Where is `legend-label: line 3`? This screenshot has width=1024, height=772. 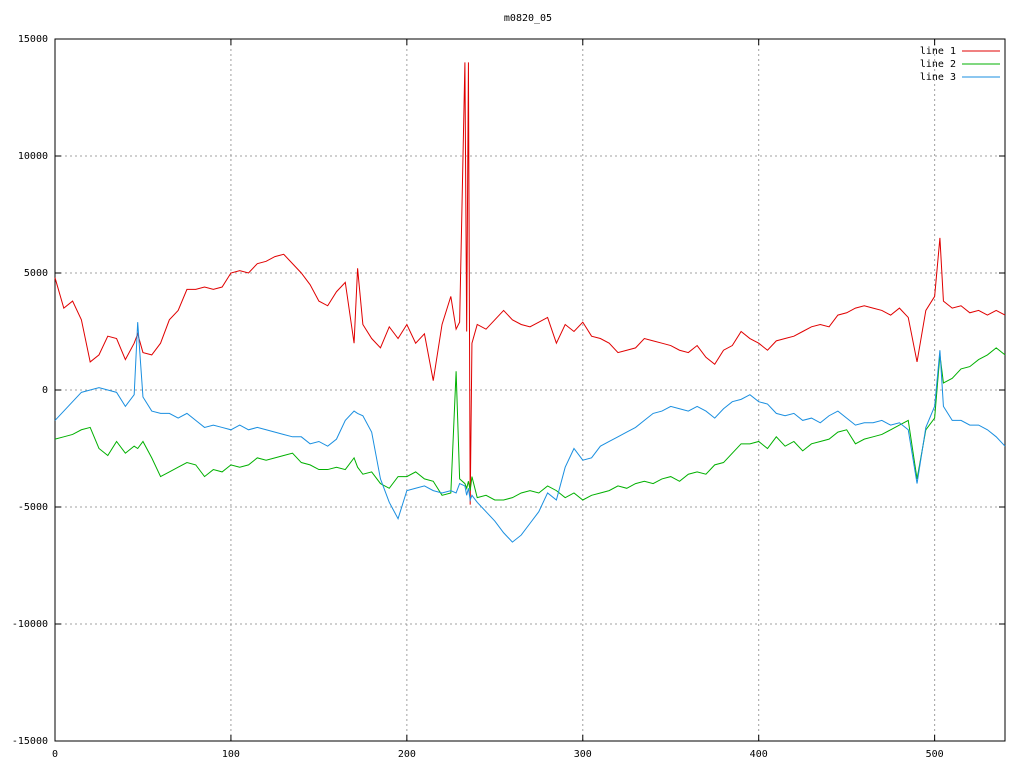
legend-label: line 3 is located at coordinates (938, 77).